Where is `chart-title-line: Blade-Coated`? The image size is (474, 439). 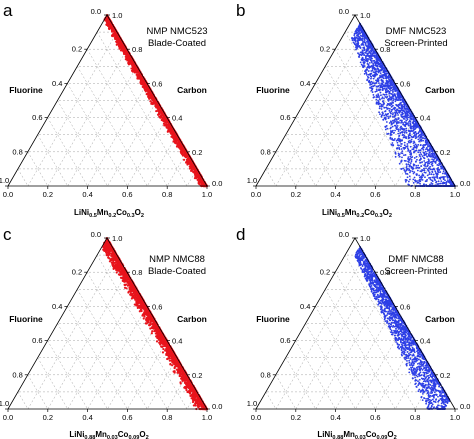 chart-title-line: Blade-Coated is located at coordinates (177, 43).